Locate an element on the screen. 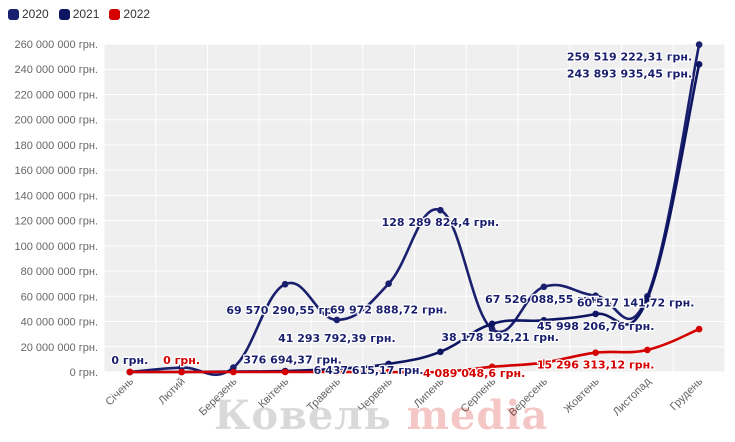 The image size is (735, 442). y-tick-label: 0 грн. is located at coordinates (84, 373).